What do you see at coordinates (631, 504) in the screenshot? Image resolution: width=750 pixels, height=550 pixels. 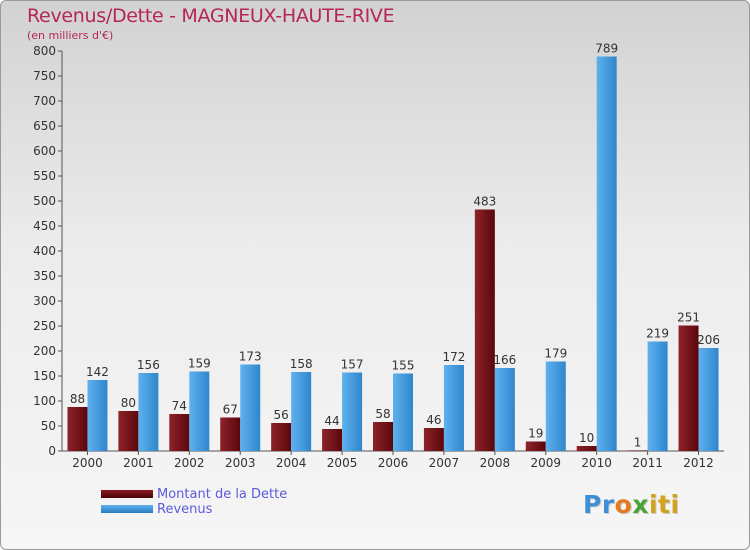 I see `proxiti-logo: Proxiti` at bounding box center [631, 504].